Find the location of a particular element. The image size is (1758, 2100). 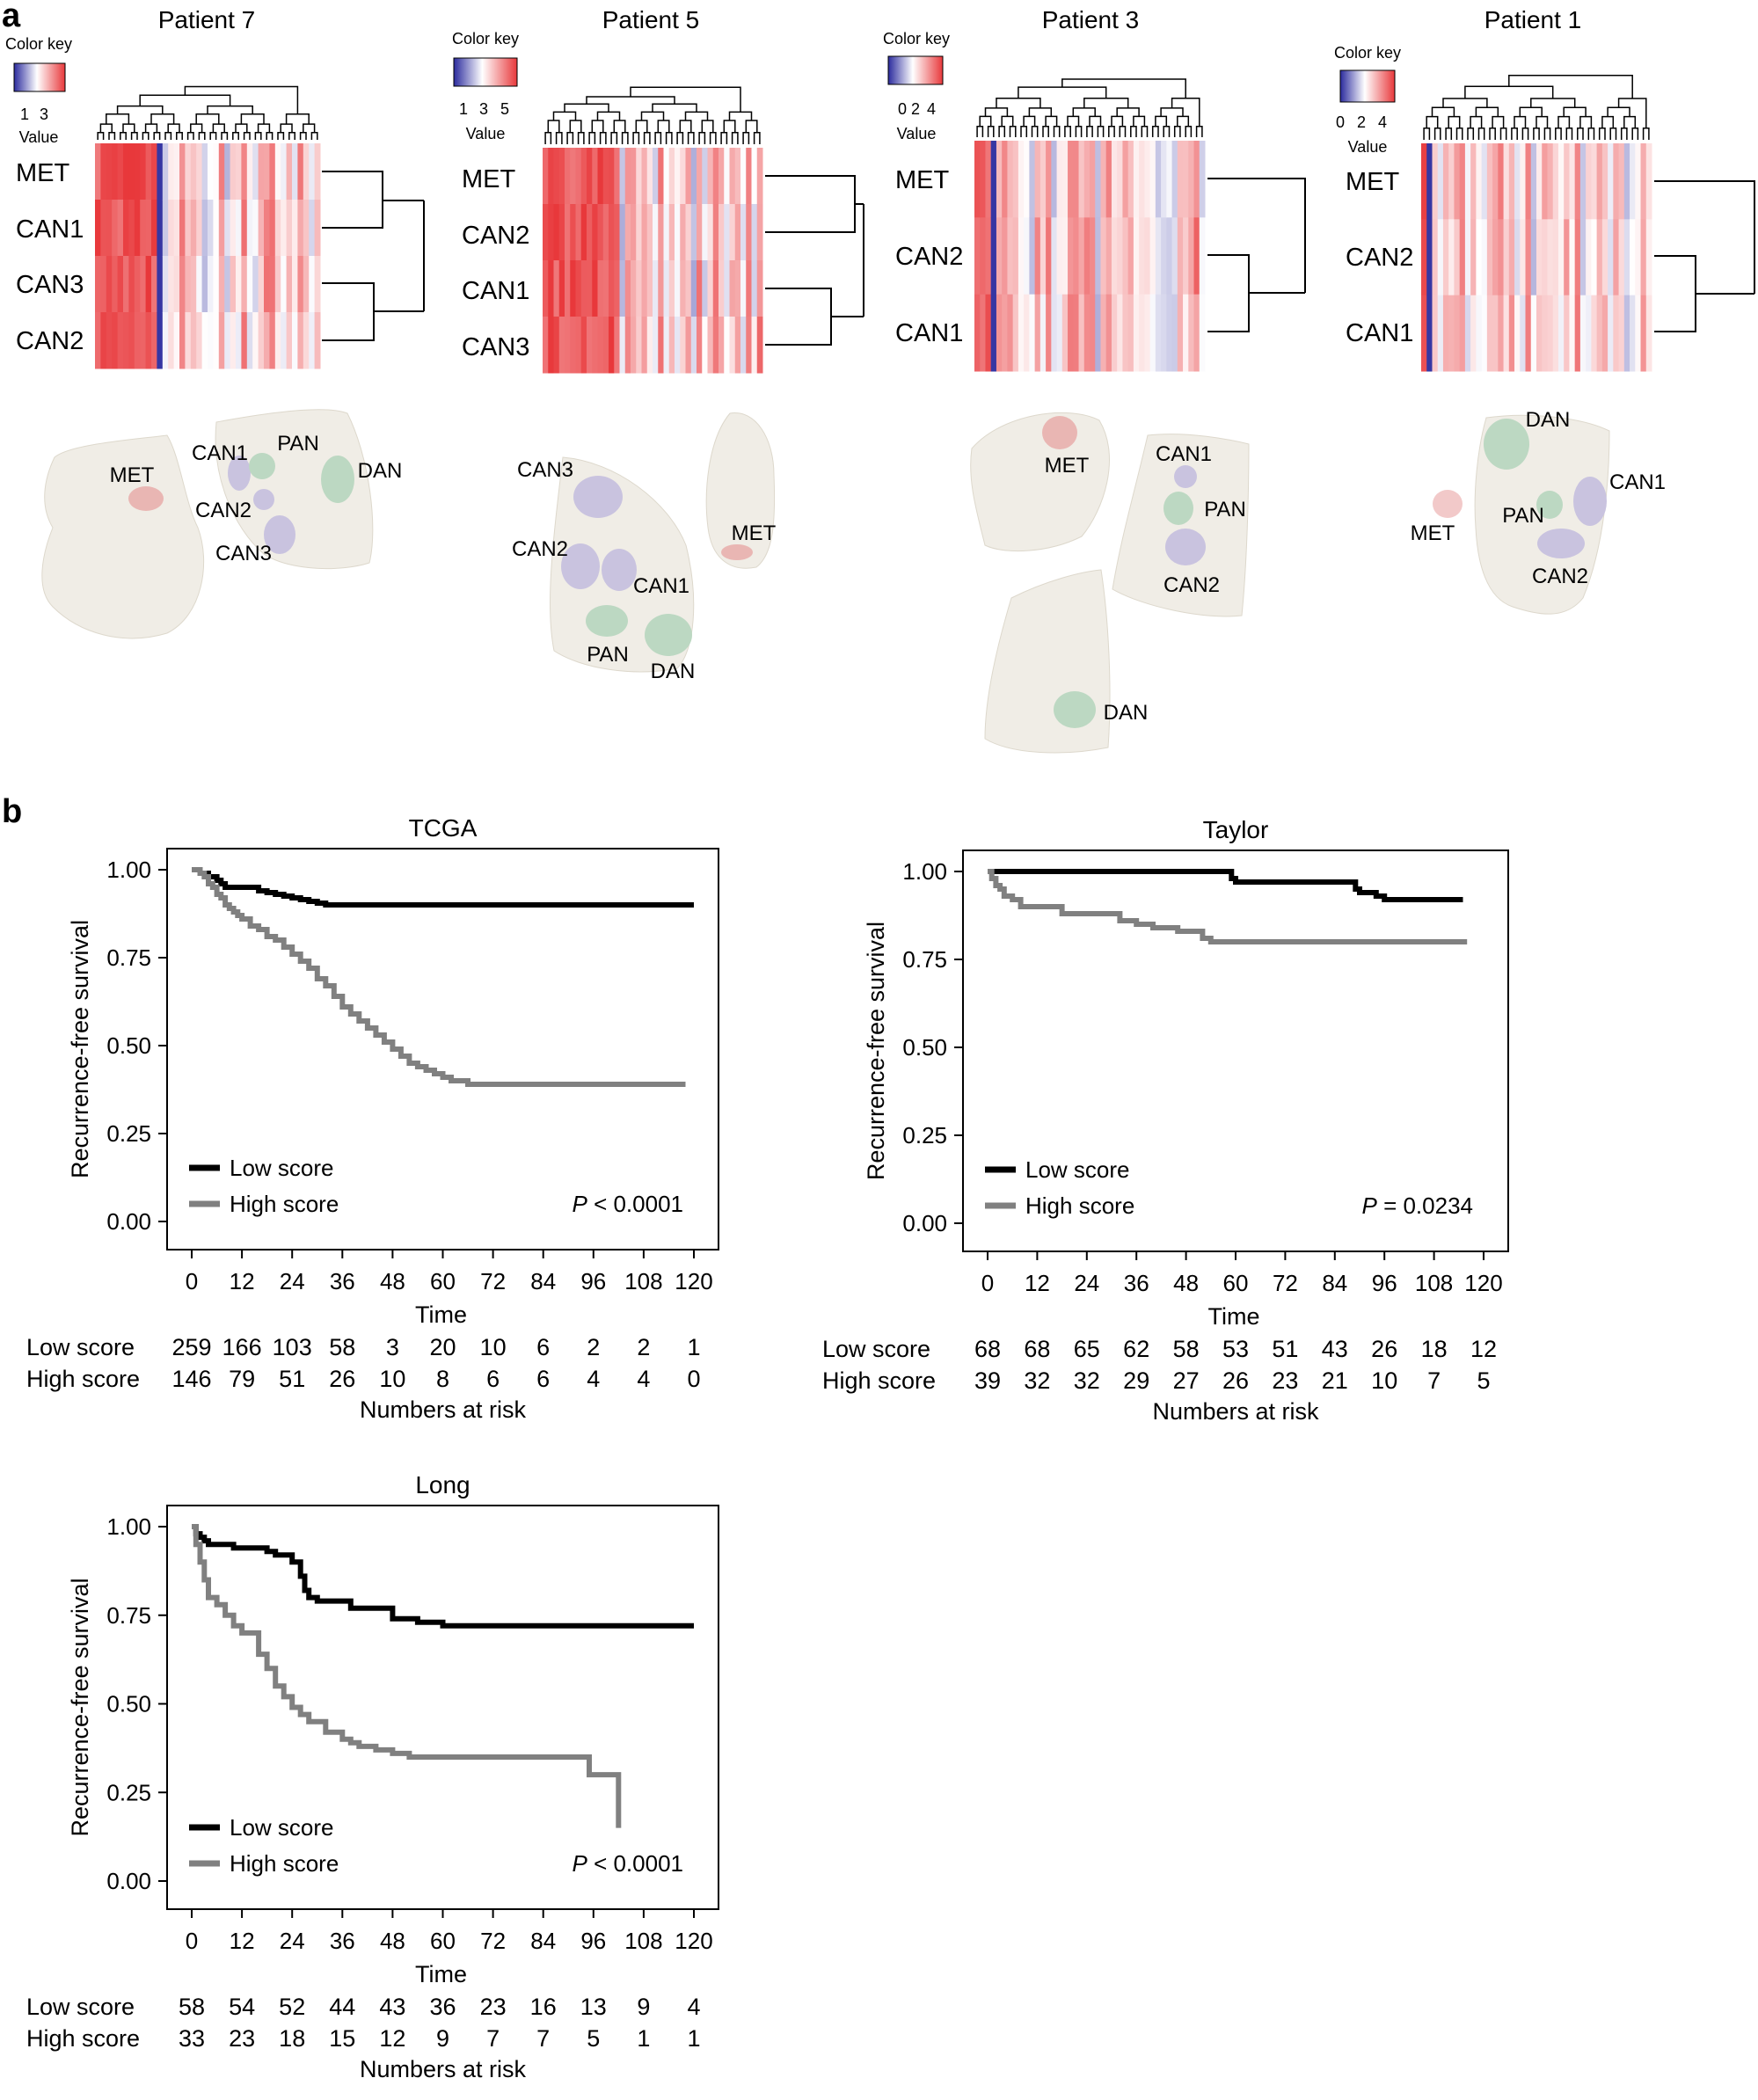

risk-count: 18 is located at coordinates (292, 2039).